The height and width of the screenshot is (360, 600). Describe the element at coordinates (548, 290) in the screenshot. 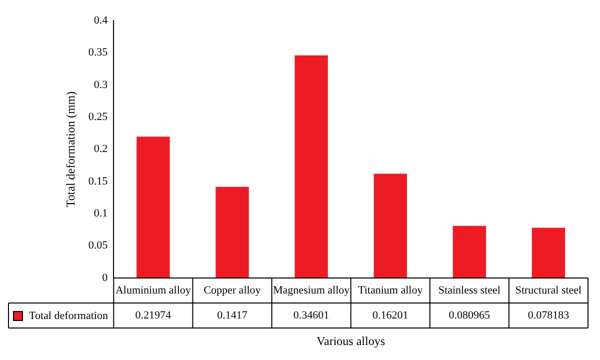

I see `x-tick-label: Structural steel` at that location.